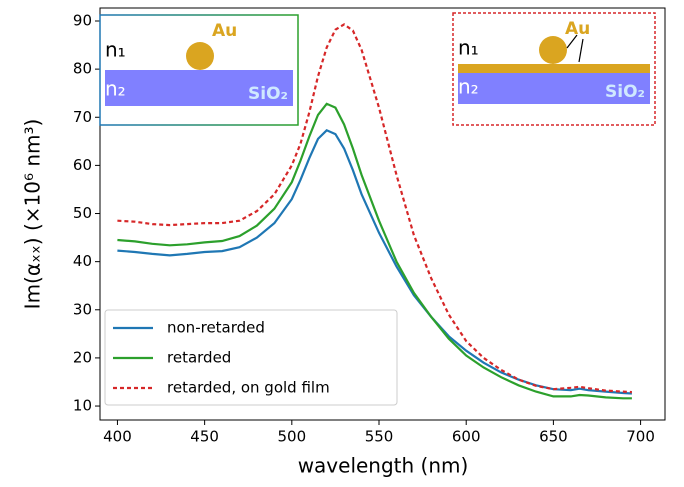 Image resolution: width=684 pixels, height=487 pixels. Describe the element at coordinates (82, 309) in the screenshot. I see `y-tick-label: 30` at that location.